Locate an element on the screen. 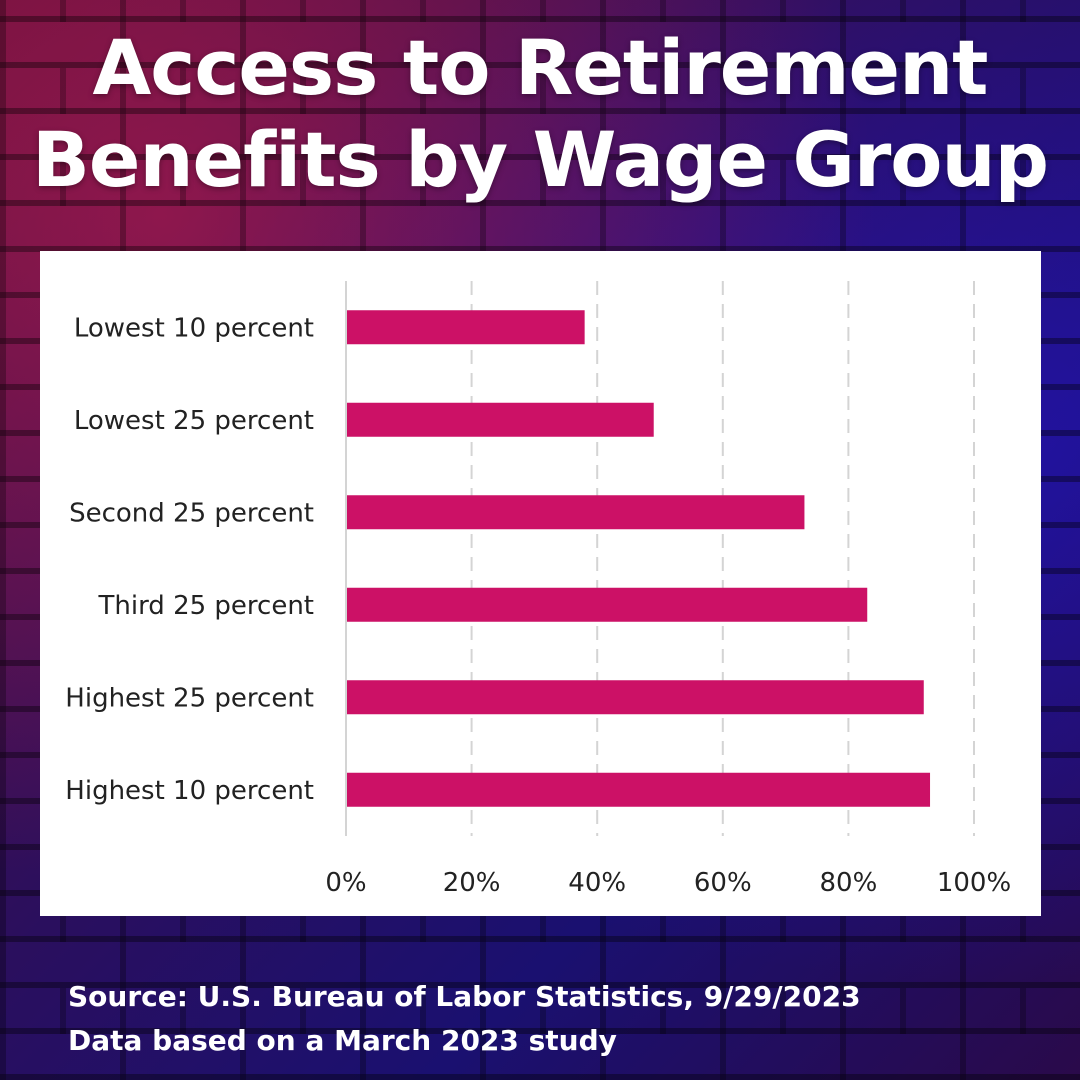 The height and width of the screenshot is (1080, 1080). x-tick-label-80: 80% is located at coordinates (849, 883).